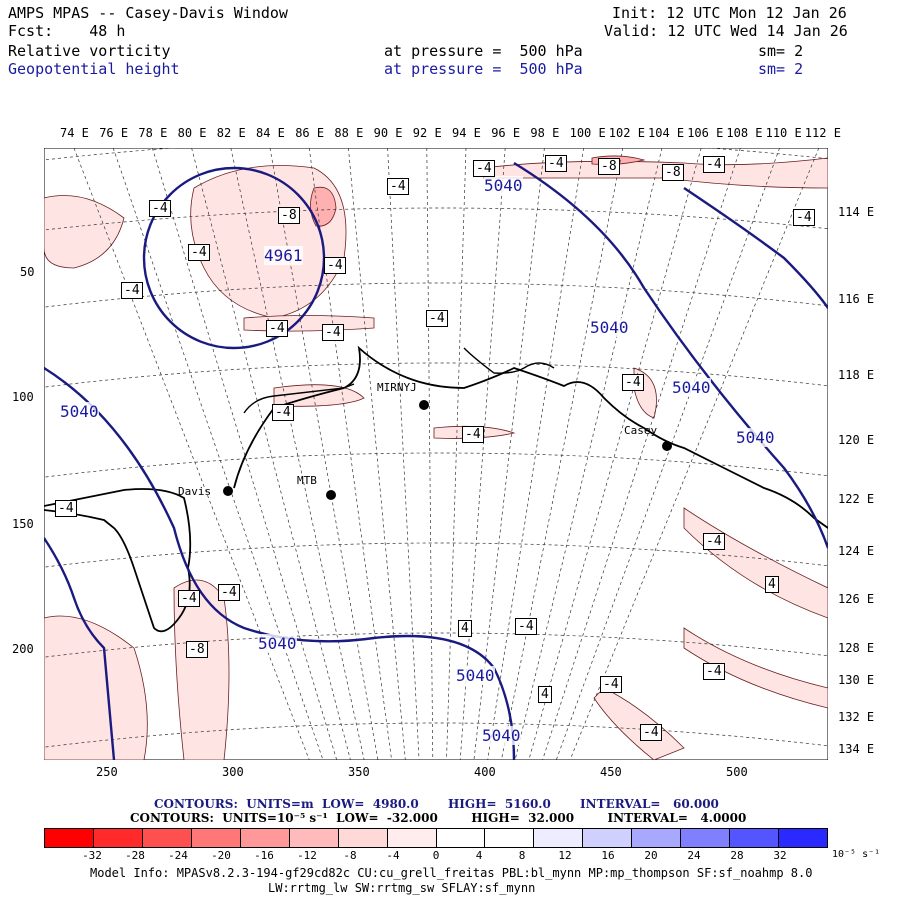 The width and height of the screenshot is (900, 900). What do you see at coordinates (135, 855) in the screenshot?
I see `colorbar-tick-label: -28` at bounding box center [135, 855].